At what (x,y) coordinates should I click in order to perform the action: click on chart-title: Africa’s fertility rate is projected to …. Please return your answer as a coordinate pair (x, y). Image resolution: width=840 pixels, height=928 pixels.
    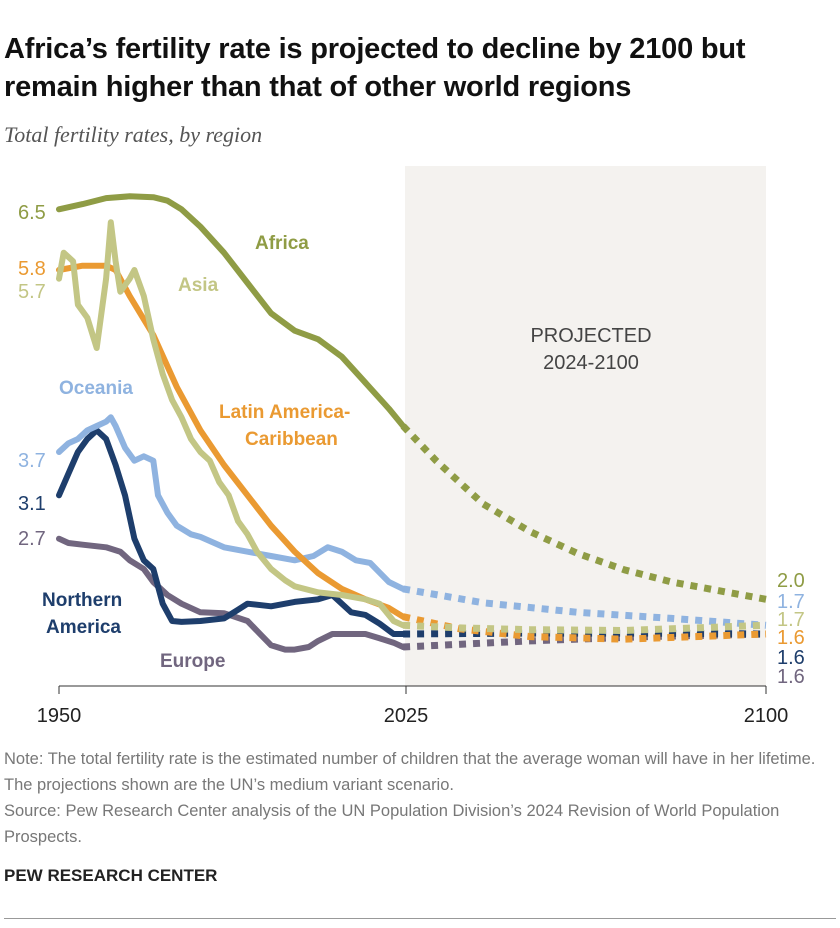
    Looking at the image, I should click on (375, 68).